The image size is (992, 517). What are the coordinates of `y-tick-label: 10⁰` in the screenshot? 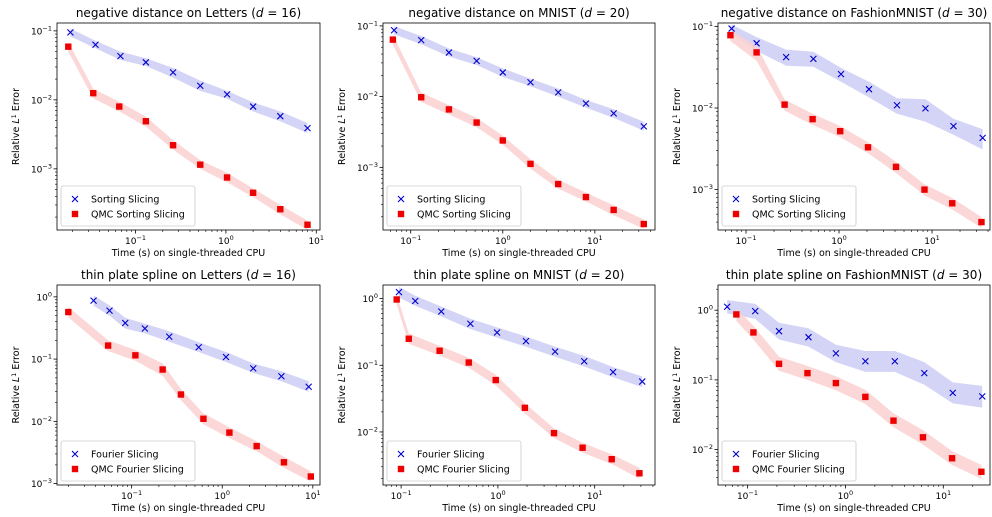 It's located at (370, 298).